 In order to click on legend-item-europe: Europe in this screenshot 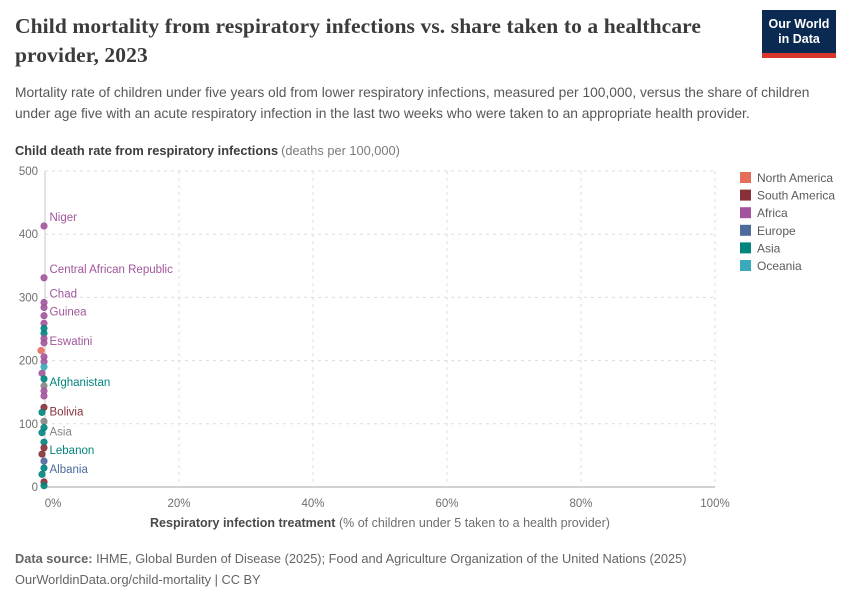, I will do `click(768, 231)`.